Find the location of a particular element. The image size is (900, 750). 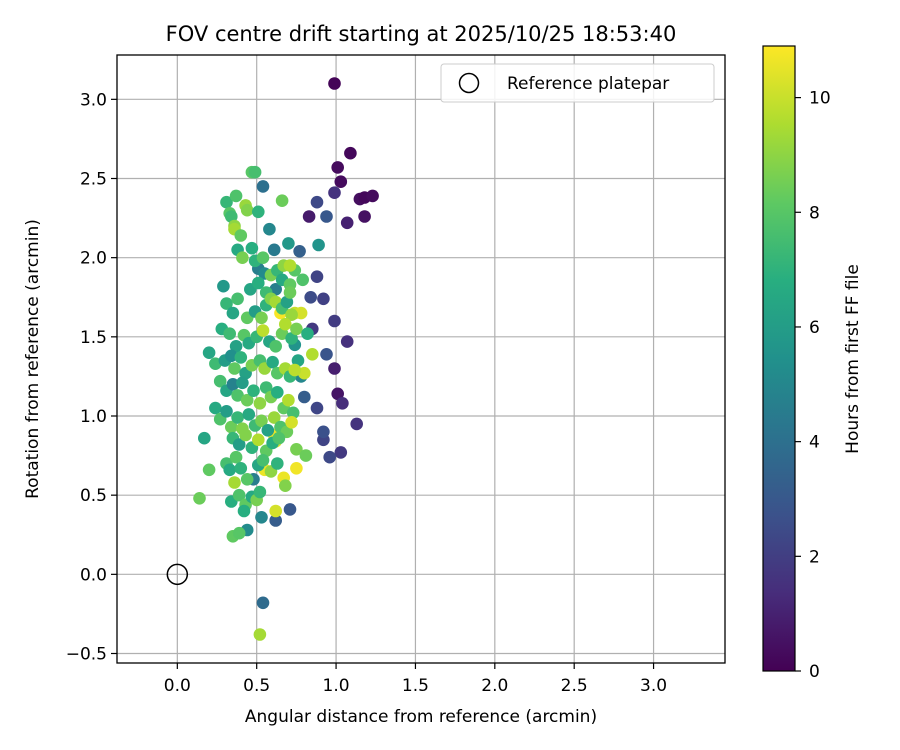

y-tick-label: −0.5 is located at coordinates (86, 655).